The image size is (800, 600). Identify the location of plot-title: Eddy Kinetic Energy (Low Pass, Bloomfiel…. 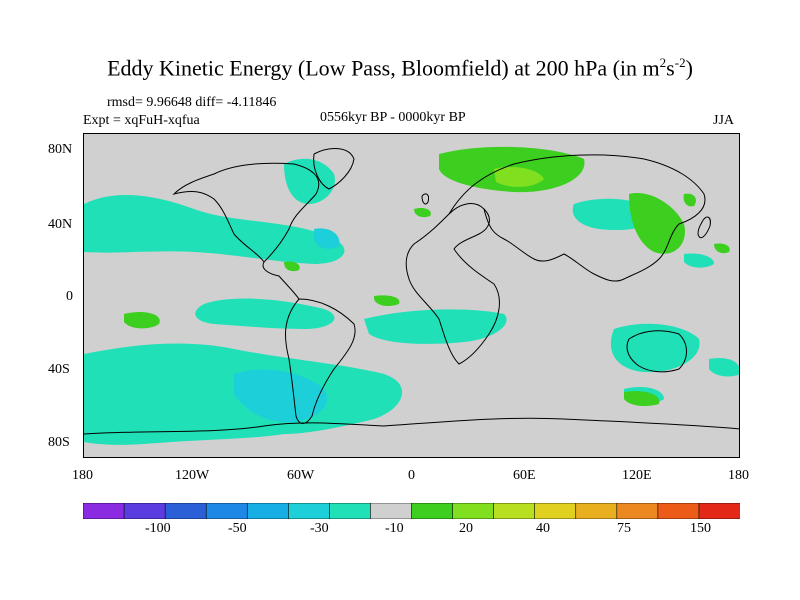
(400, 68).